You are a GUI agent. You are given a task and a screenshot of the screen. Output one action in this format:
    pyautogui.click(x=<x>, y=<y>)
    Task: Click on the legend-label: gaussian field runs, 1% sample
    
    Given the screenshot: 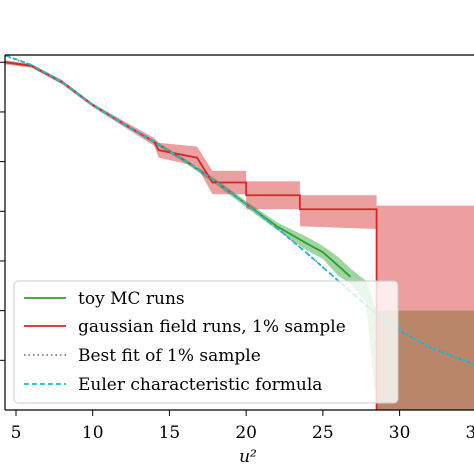 What is the action you would take?
    pyautogui.click(x=212, y=327)
    